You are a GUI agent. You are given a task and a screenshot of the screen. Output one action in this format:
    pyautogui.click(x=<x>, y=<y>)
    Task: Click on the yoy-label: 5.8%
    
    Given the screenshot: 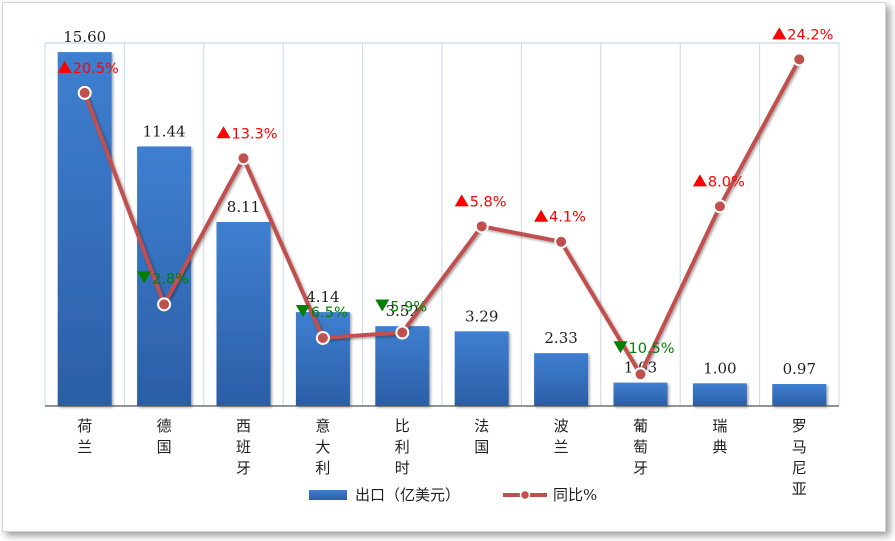 What is the action you would take?
    pyautogui.click(x=480, y=202)
    